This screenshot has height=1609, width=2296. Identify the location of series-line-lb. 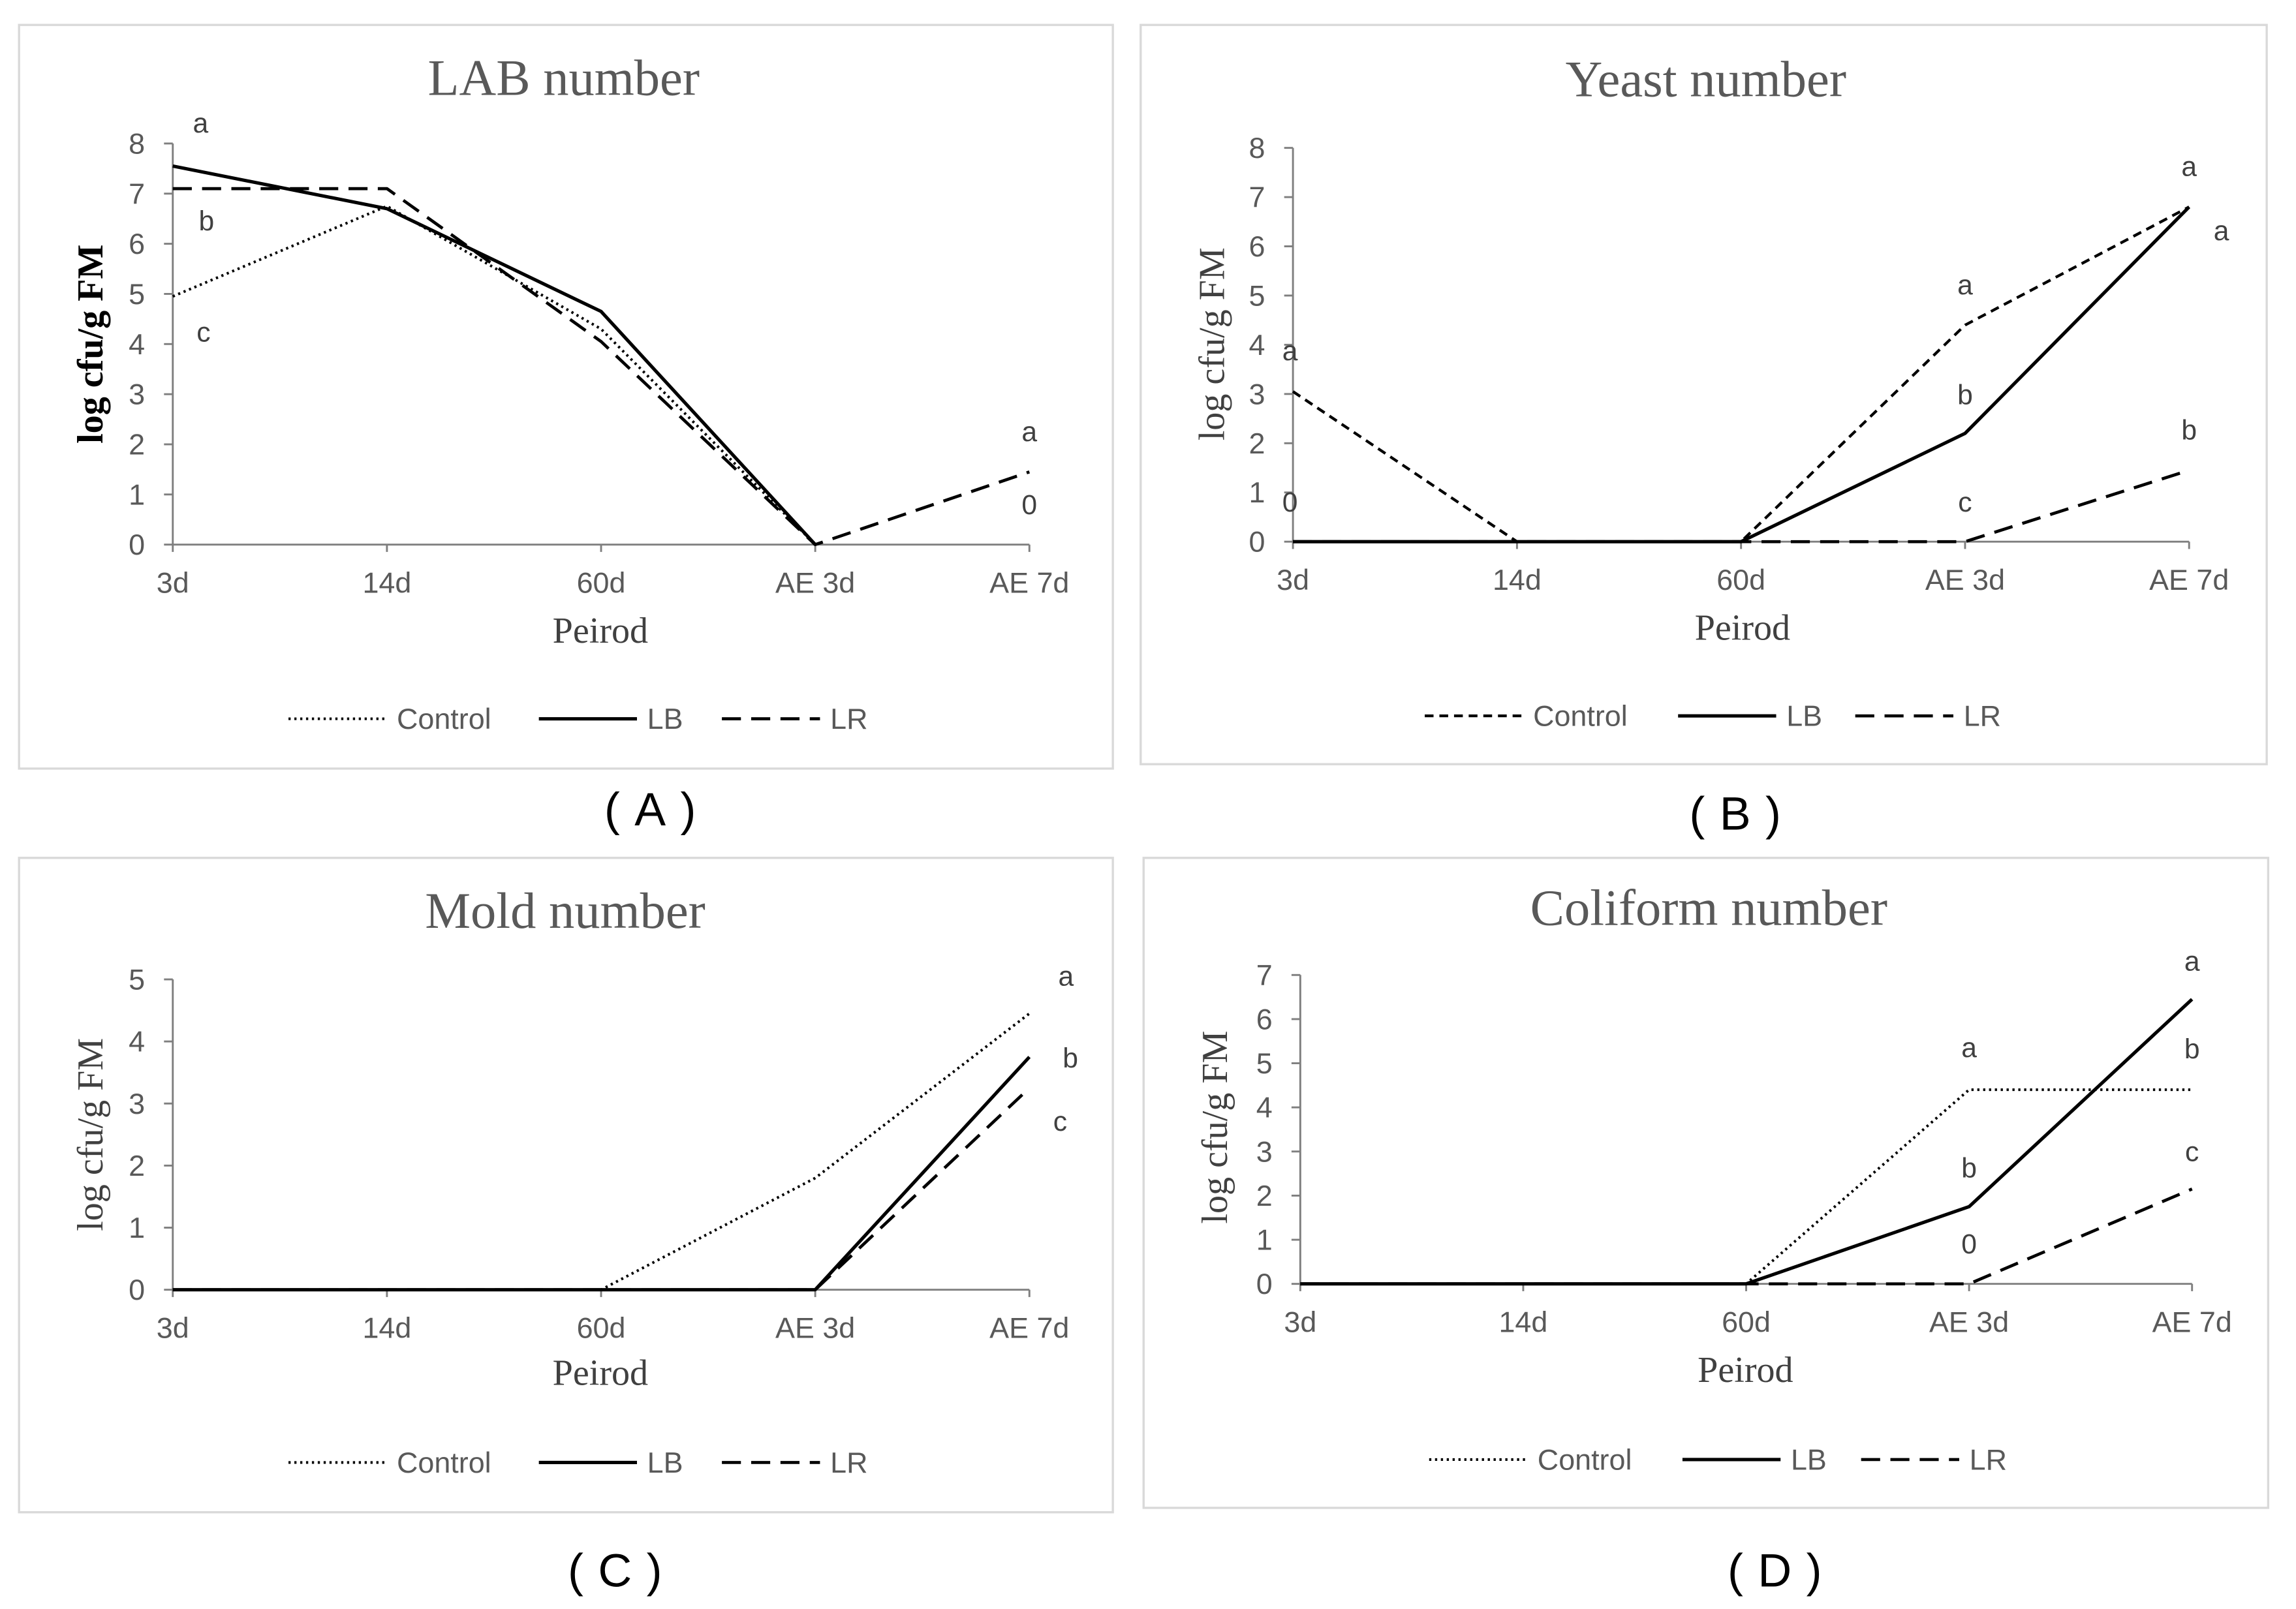
(494, 355).